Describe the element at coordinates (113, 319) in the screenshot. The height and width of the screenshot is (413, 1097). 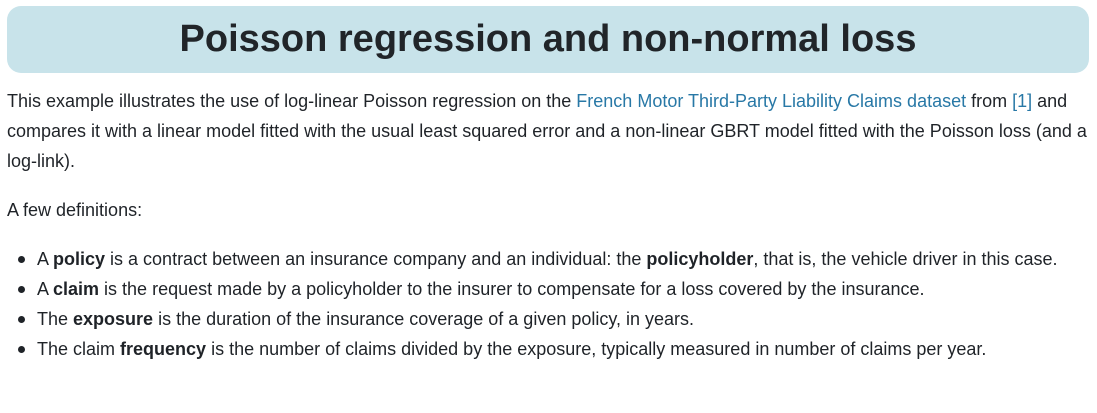
I see `def-term: exposure` at that location.